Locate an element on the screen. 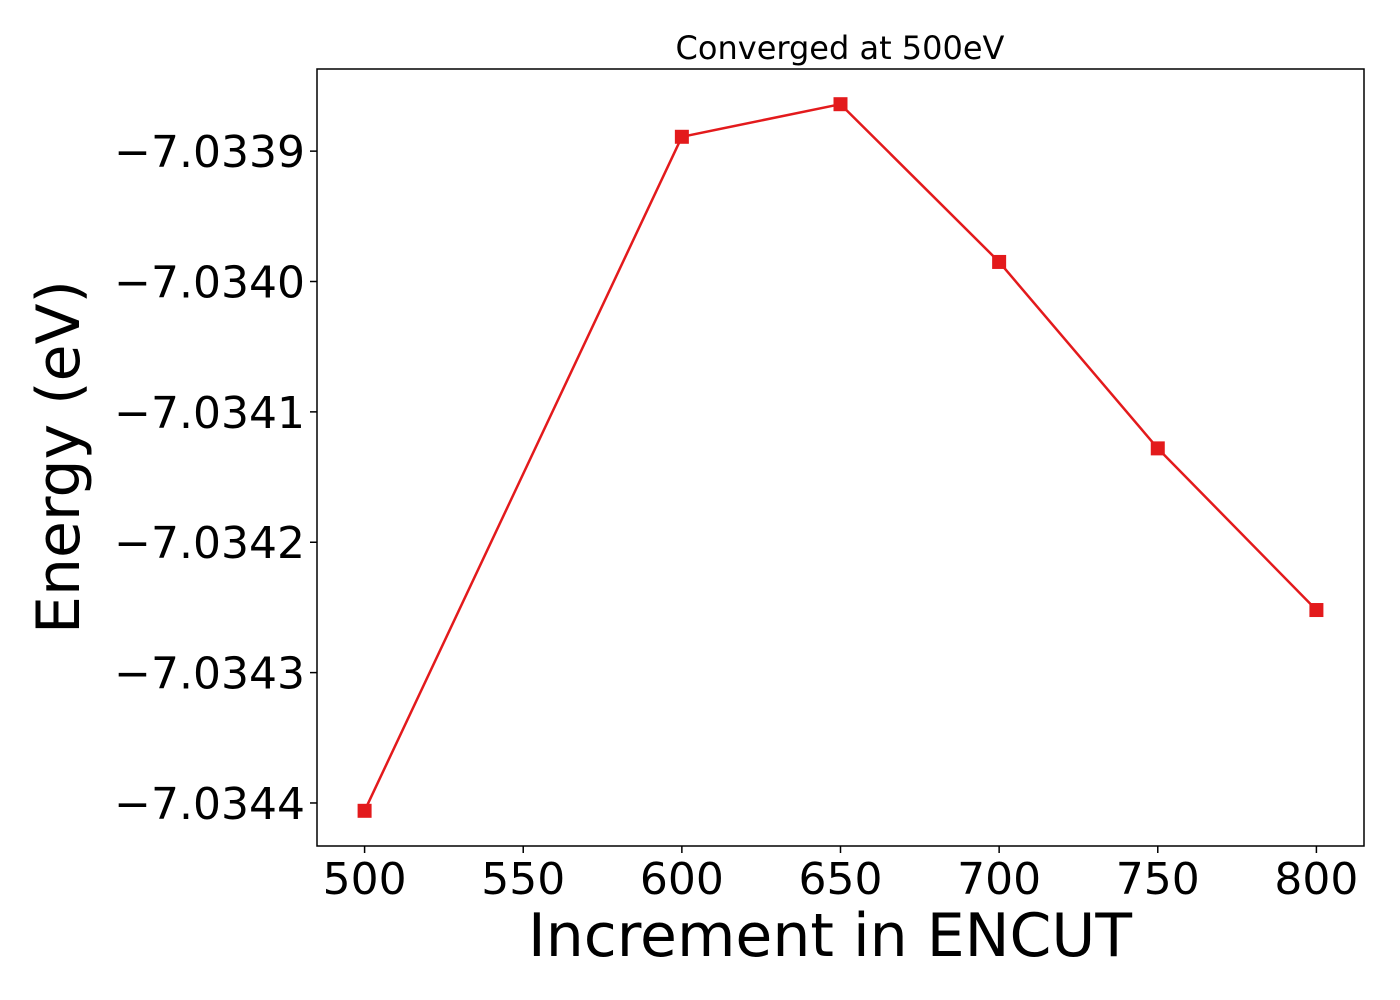 The image size is (1400, 1000). y-tick-label: −7.0340 is located at coordinates (209, 283).